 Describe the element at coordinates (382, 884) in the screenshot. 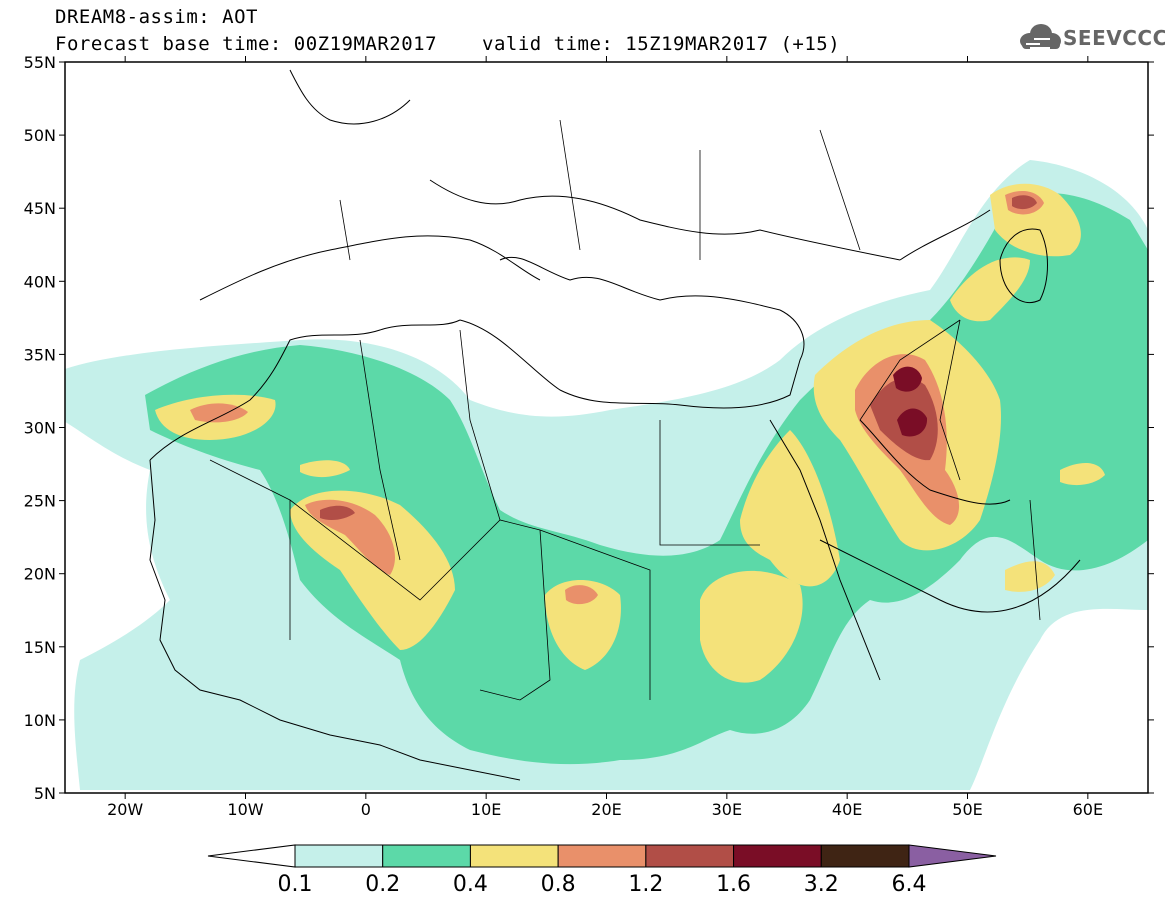

I see `colorbar-label: 0.2` at that location.